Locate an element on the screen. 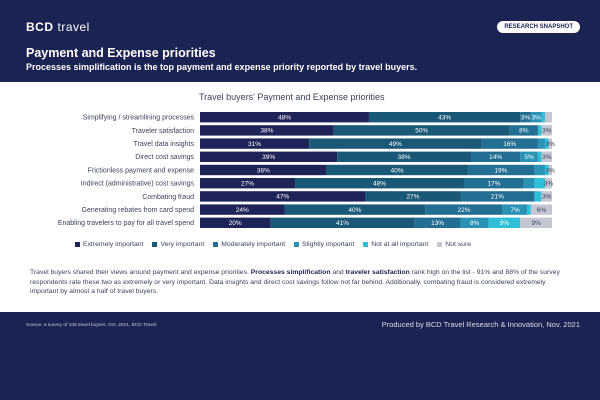 This screenshot has height=400, width=600. data-label: 31% is located at coordinates (254, 144).